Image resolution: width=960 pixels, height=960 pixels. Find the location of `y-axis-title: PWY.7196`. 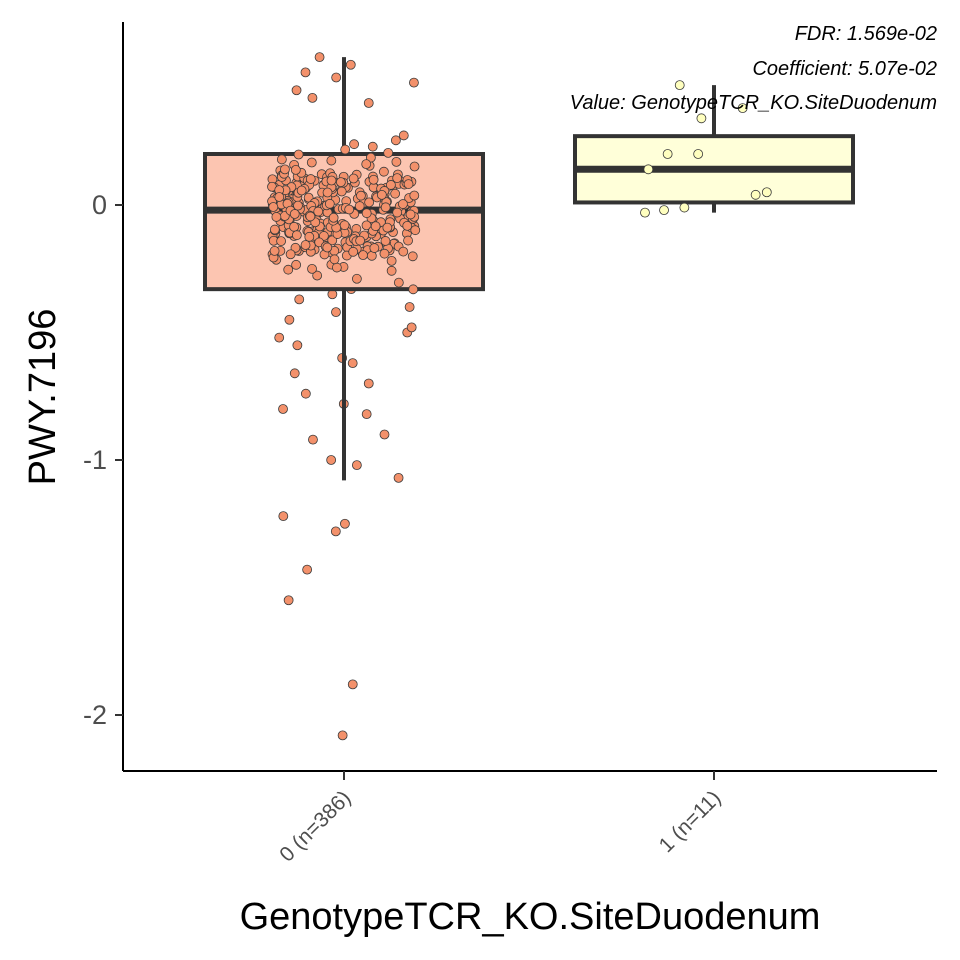

y-axis-title: PWY.7196 is located at coordinates (43, 397).